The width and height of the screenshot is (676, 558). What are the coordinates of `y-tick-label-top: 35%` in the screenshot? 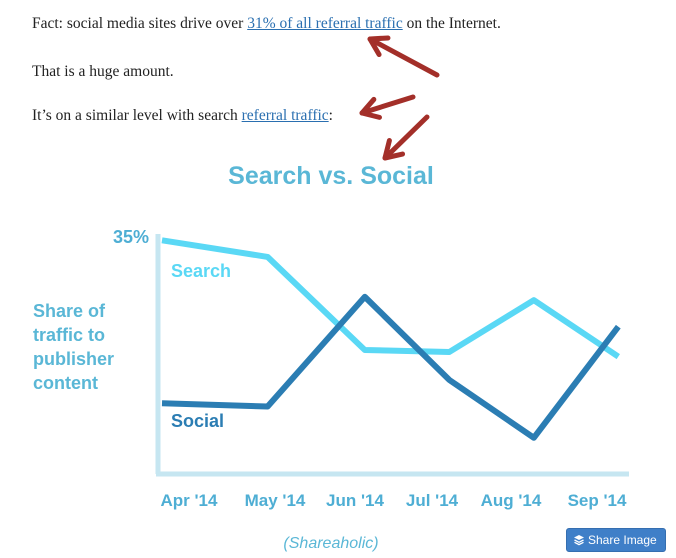 It's located at (131, 237).